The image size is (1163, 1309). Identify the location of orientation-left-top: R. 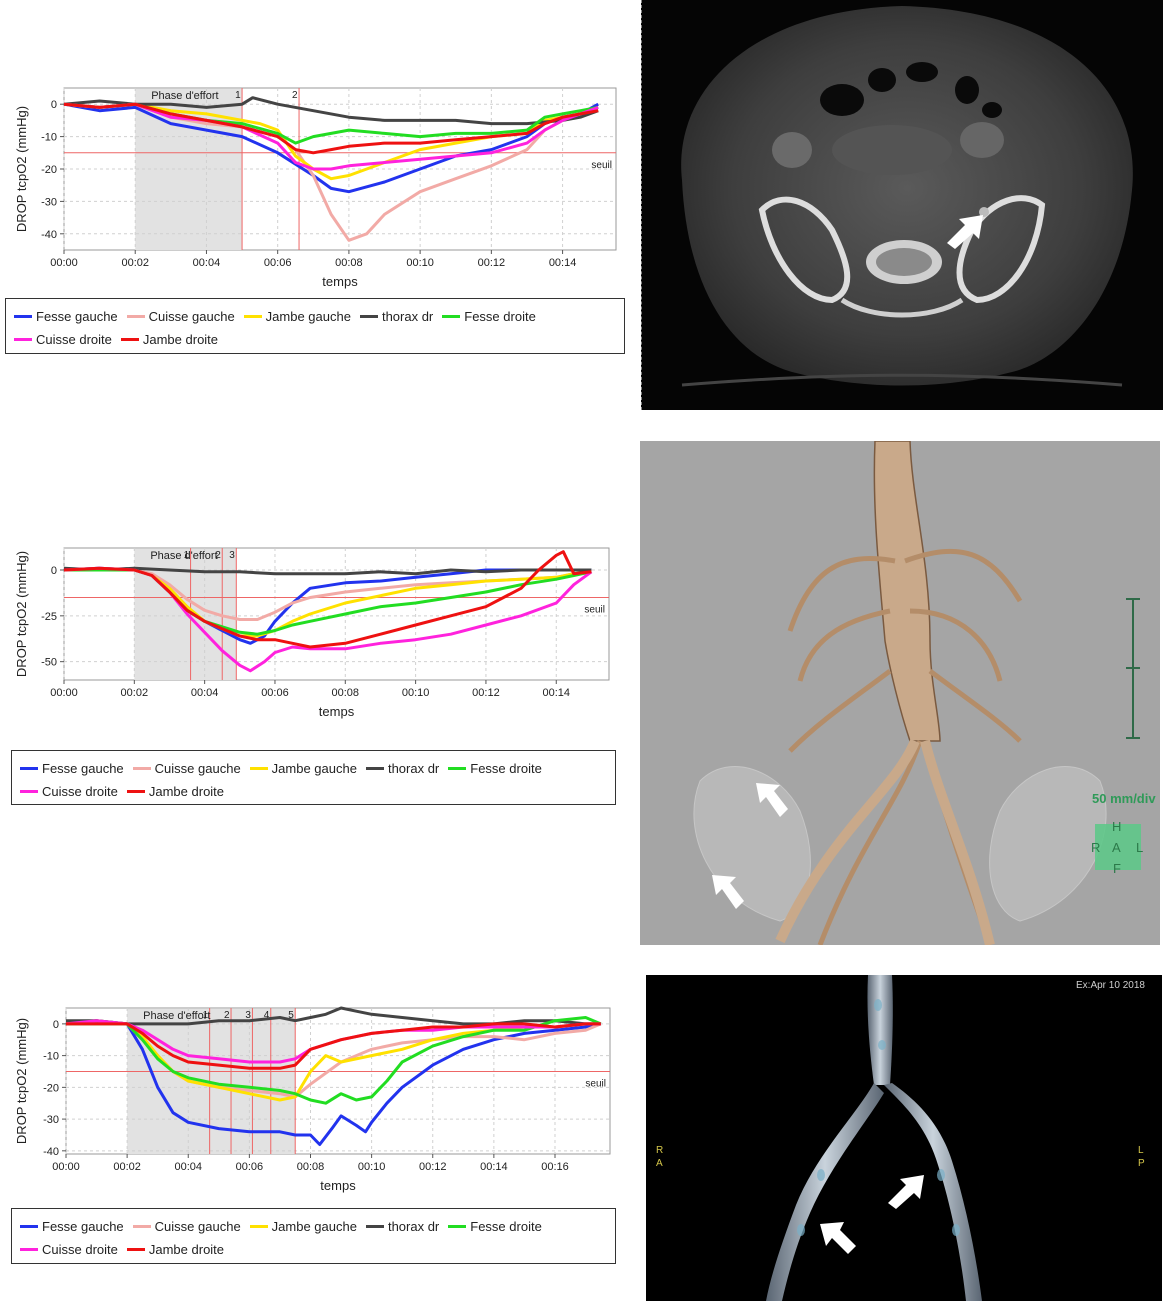
(660, 1150).